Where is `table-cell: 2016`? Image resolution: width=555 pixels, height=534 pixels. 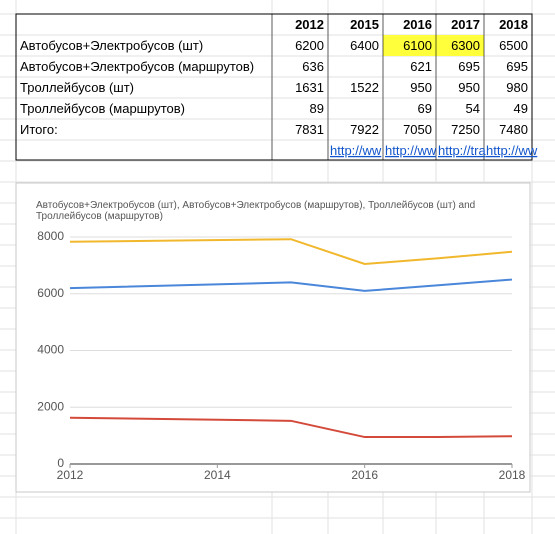
table-cell: 2016 is located at coordinates (417, 24).